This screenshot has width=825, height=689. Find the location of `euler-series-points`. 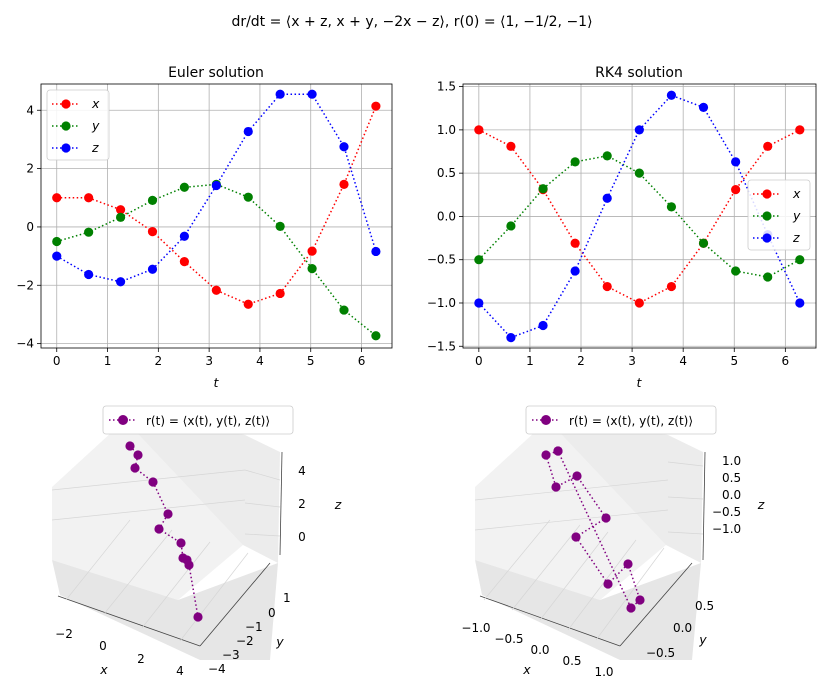

euler-series-points is located at coordinates (216, 215).